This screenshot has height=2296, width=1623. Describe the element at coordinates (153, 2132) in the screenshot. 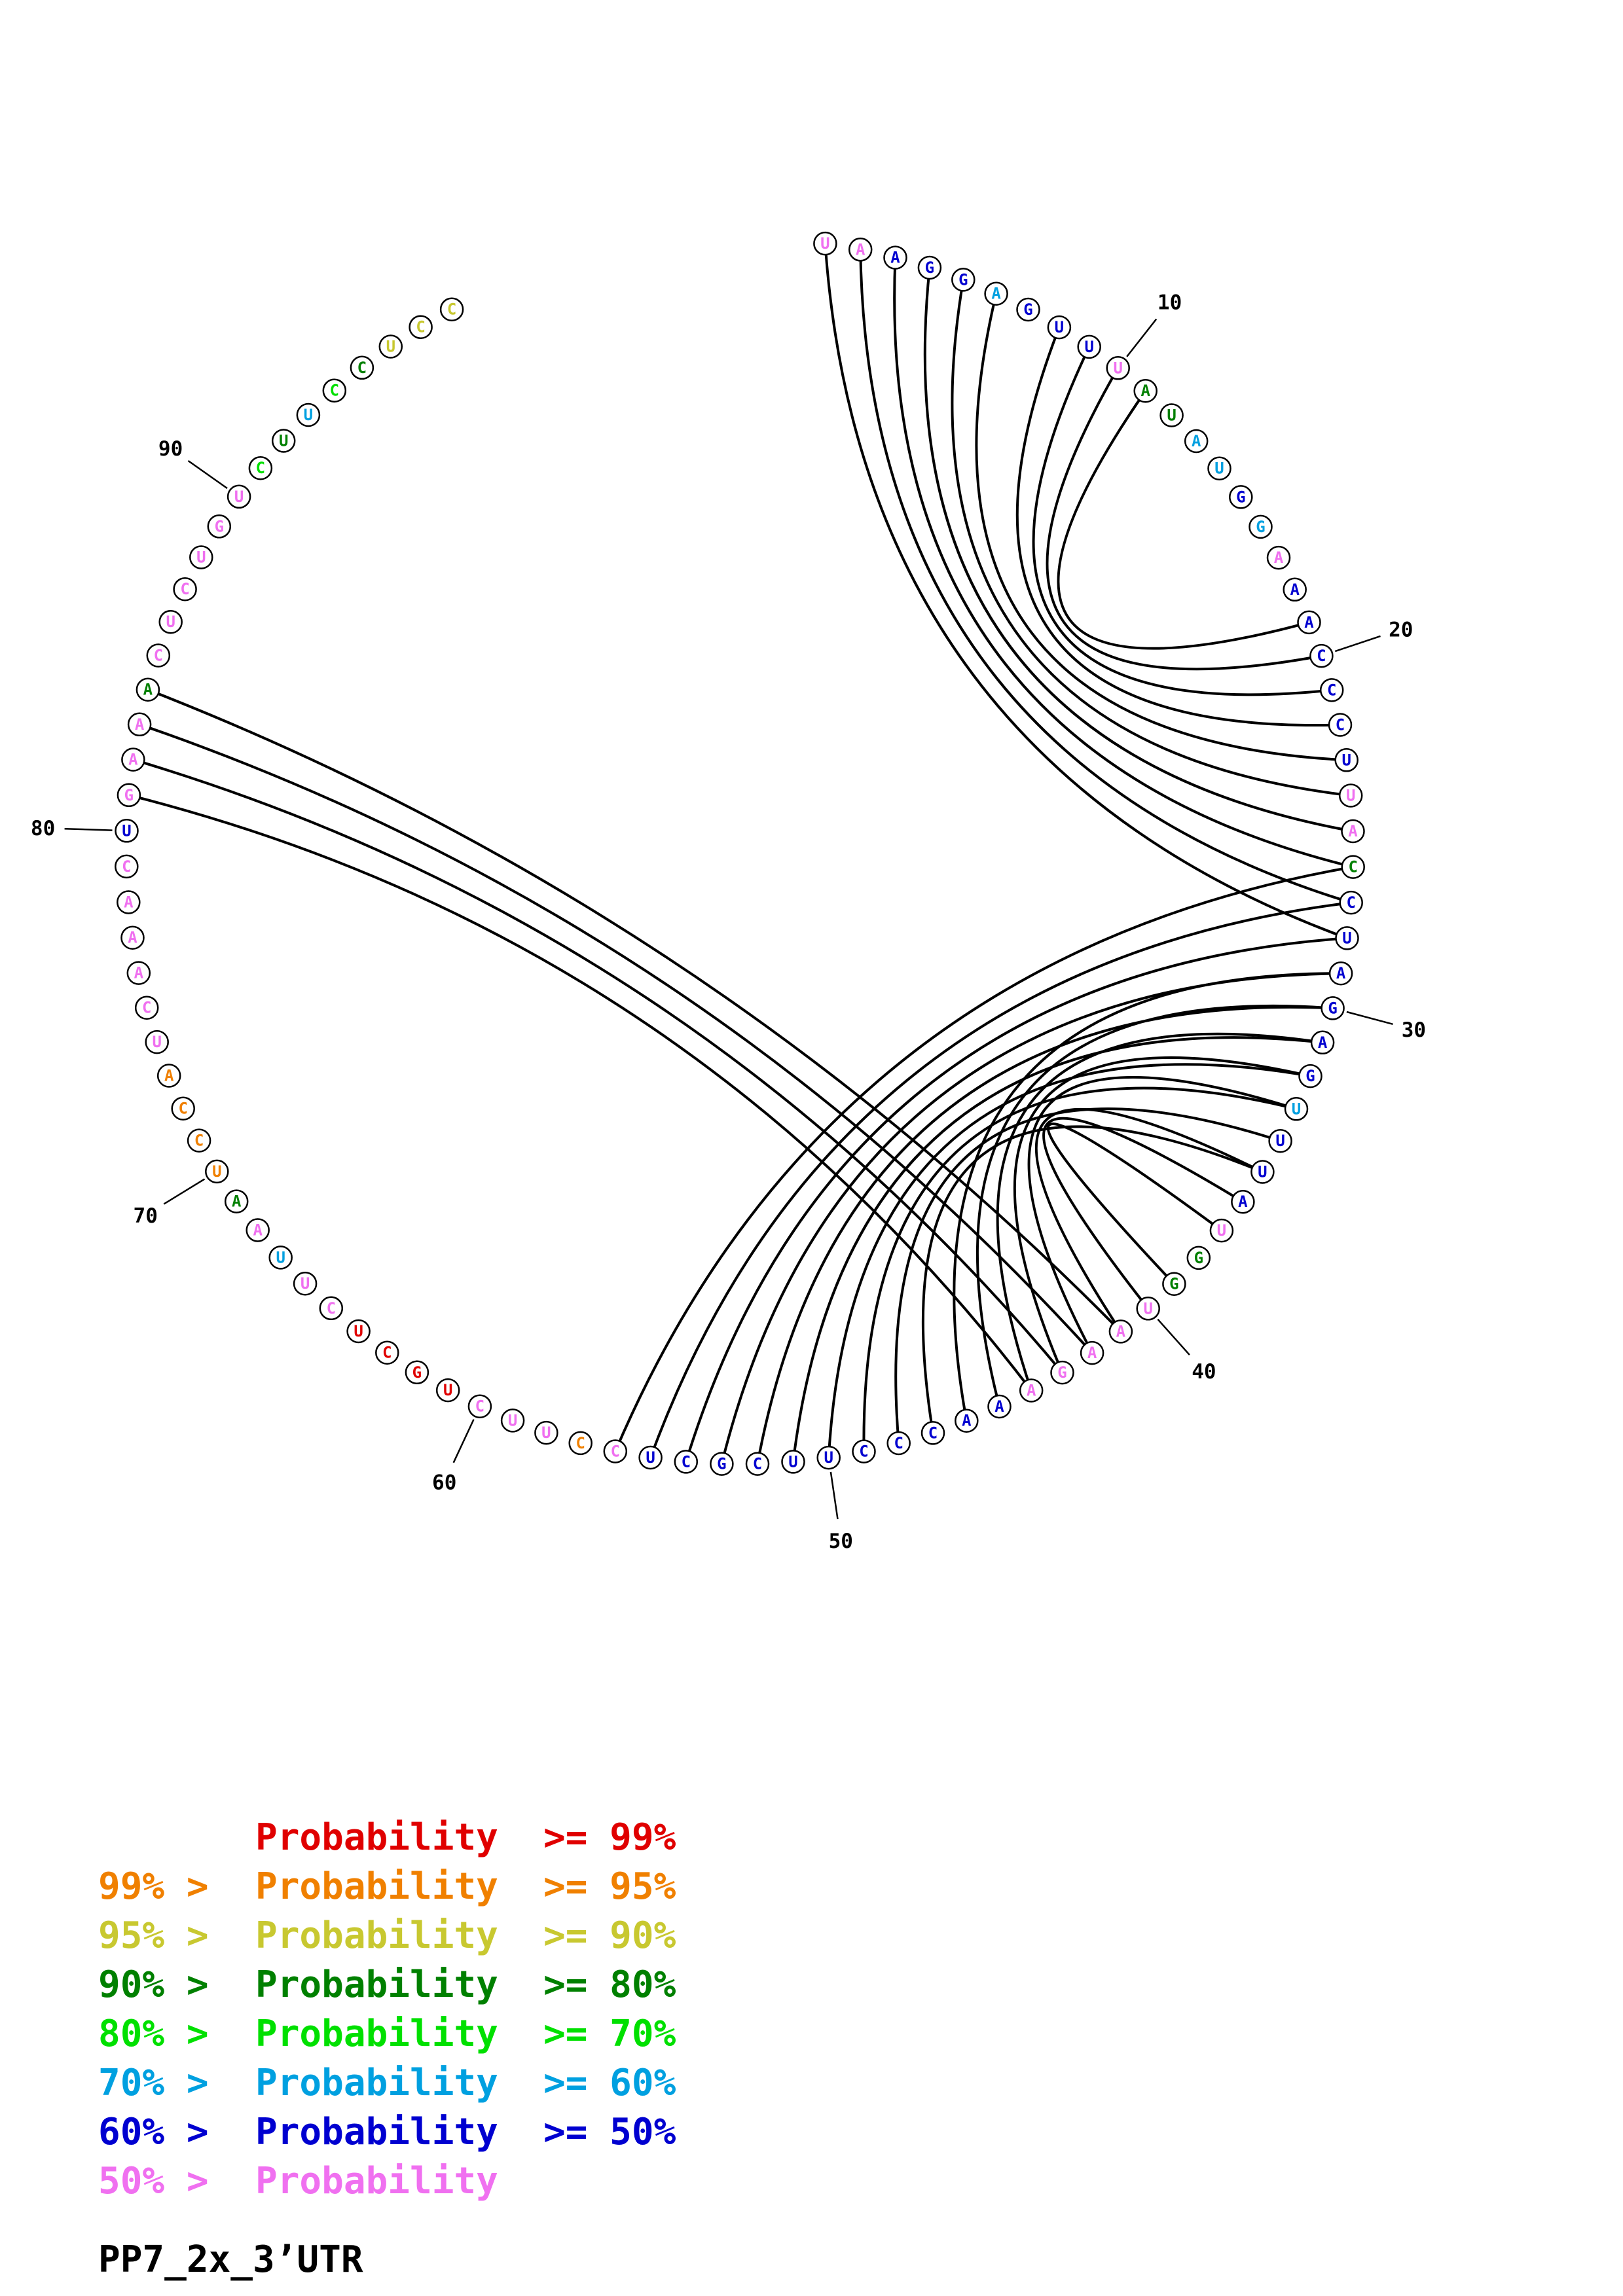

I see `legend-lower-bound: 60% >` at that location.